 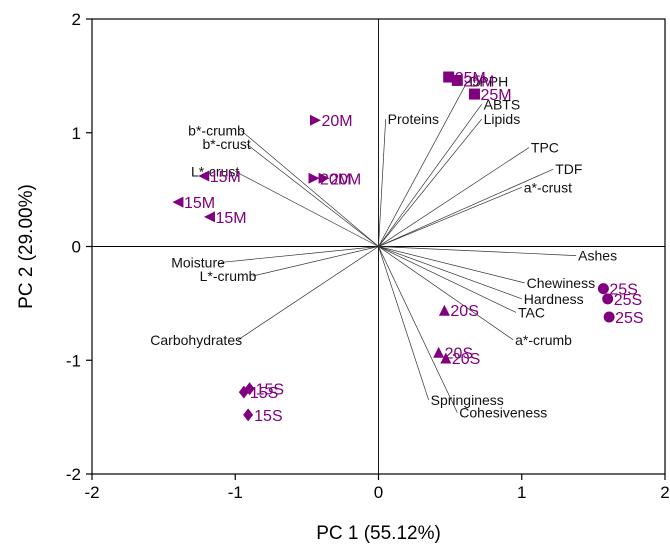 What do you see at coordinates (216, 130) in the screenshot?
I see `loading-label: b*-crumb` at bounding box center [216, 130].